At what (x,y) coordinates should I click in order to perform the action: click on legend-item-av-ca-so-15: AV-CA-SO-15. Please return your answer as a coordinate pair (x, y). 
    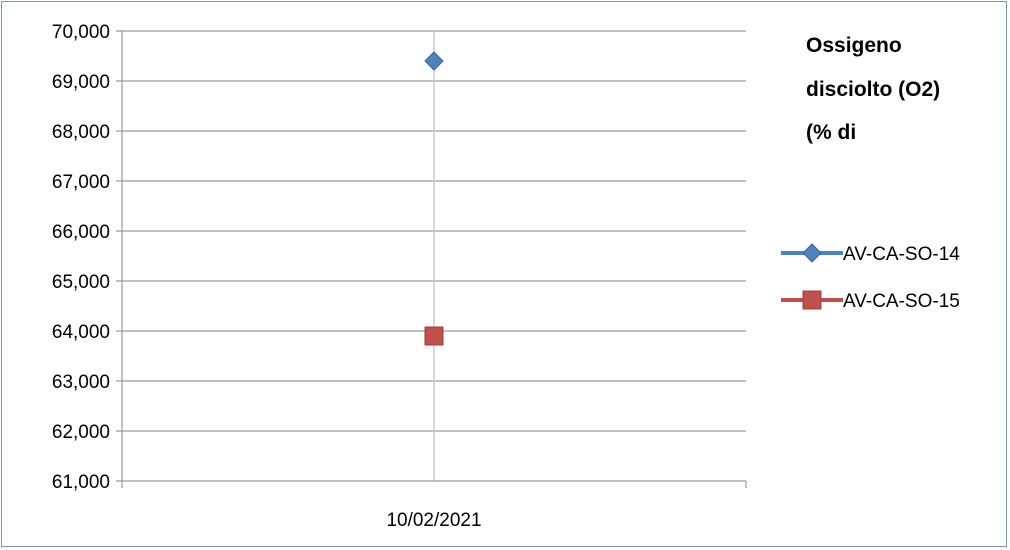
    Looking at the image, I should click on (870, 301).